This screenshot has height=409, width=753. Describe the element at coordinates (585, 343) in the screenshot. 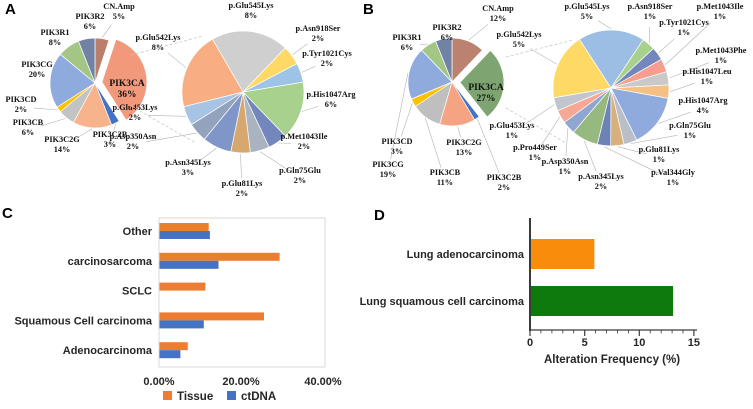

I see `x-axis-tick-label: 5` at that location.